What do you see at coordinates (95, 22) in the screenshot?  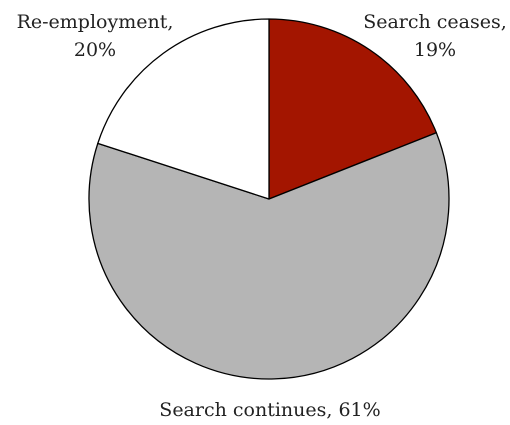 I see `slice-label-re-employment: Re-employment,` at bounding box center [95, 22].